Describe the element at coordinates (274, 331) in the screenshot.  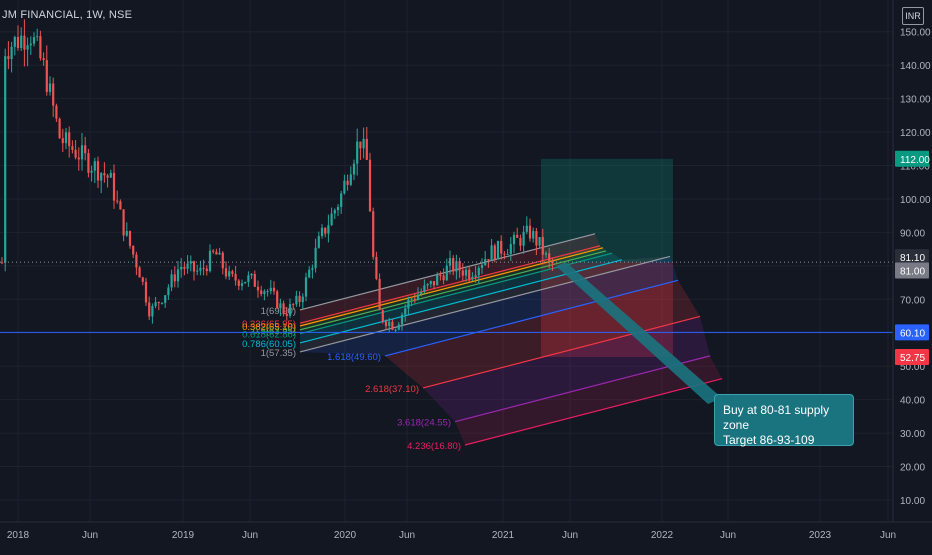
I see `fib-level-label: 0.5(63.95)` at that location.